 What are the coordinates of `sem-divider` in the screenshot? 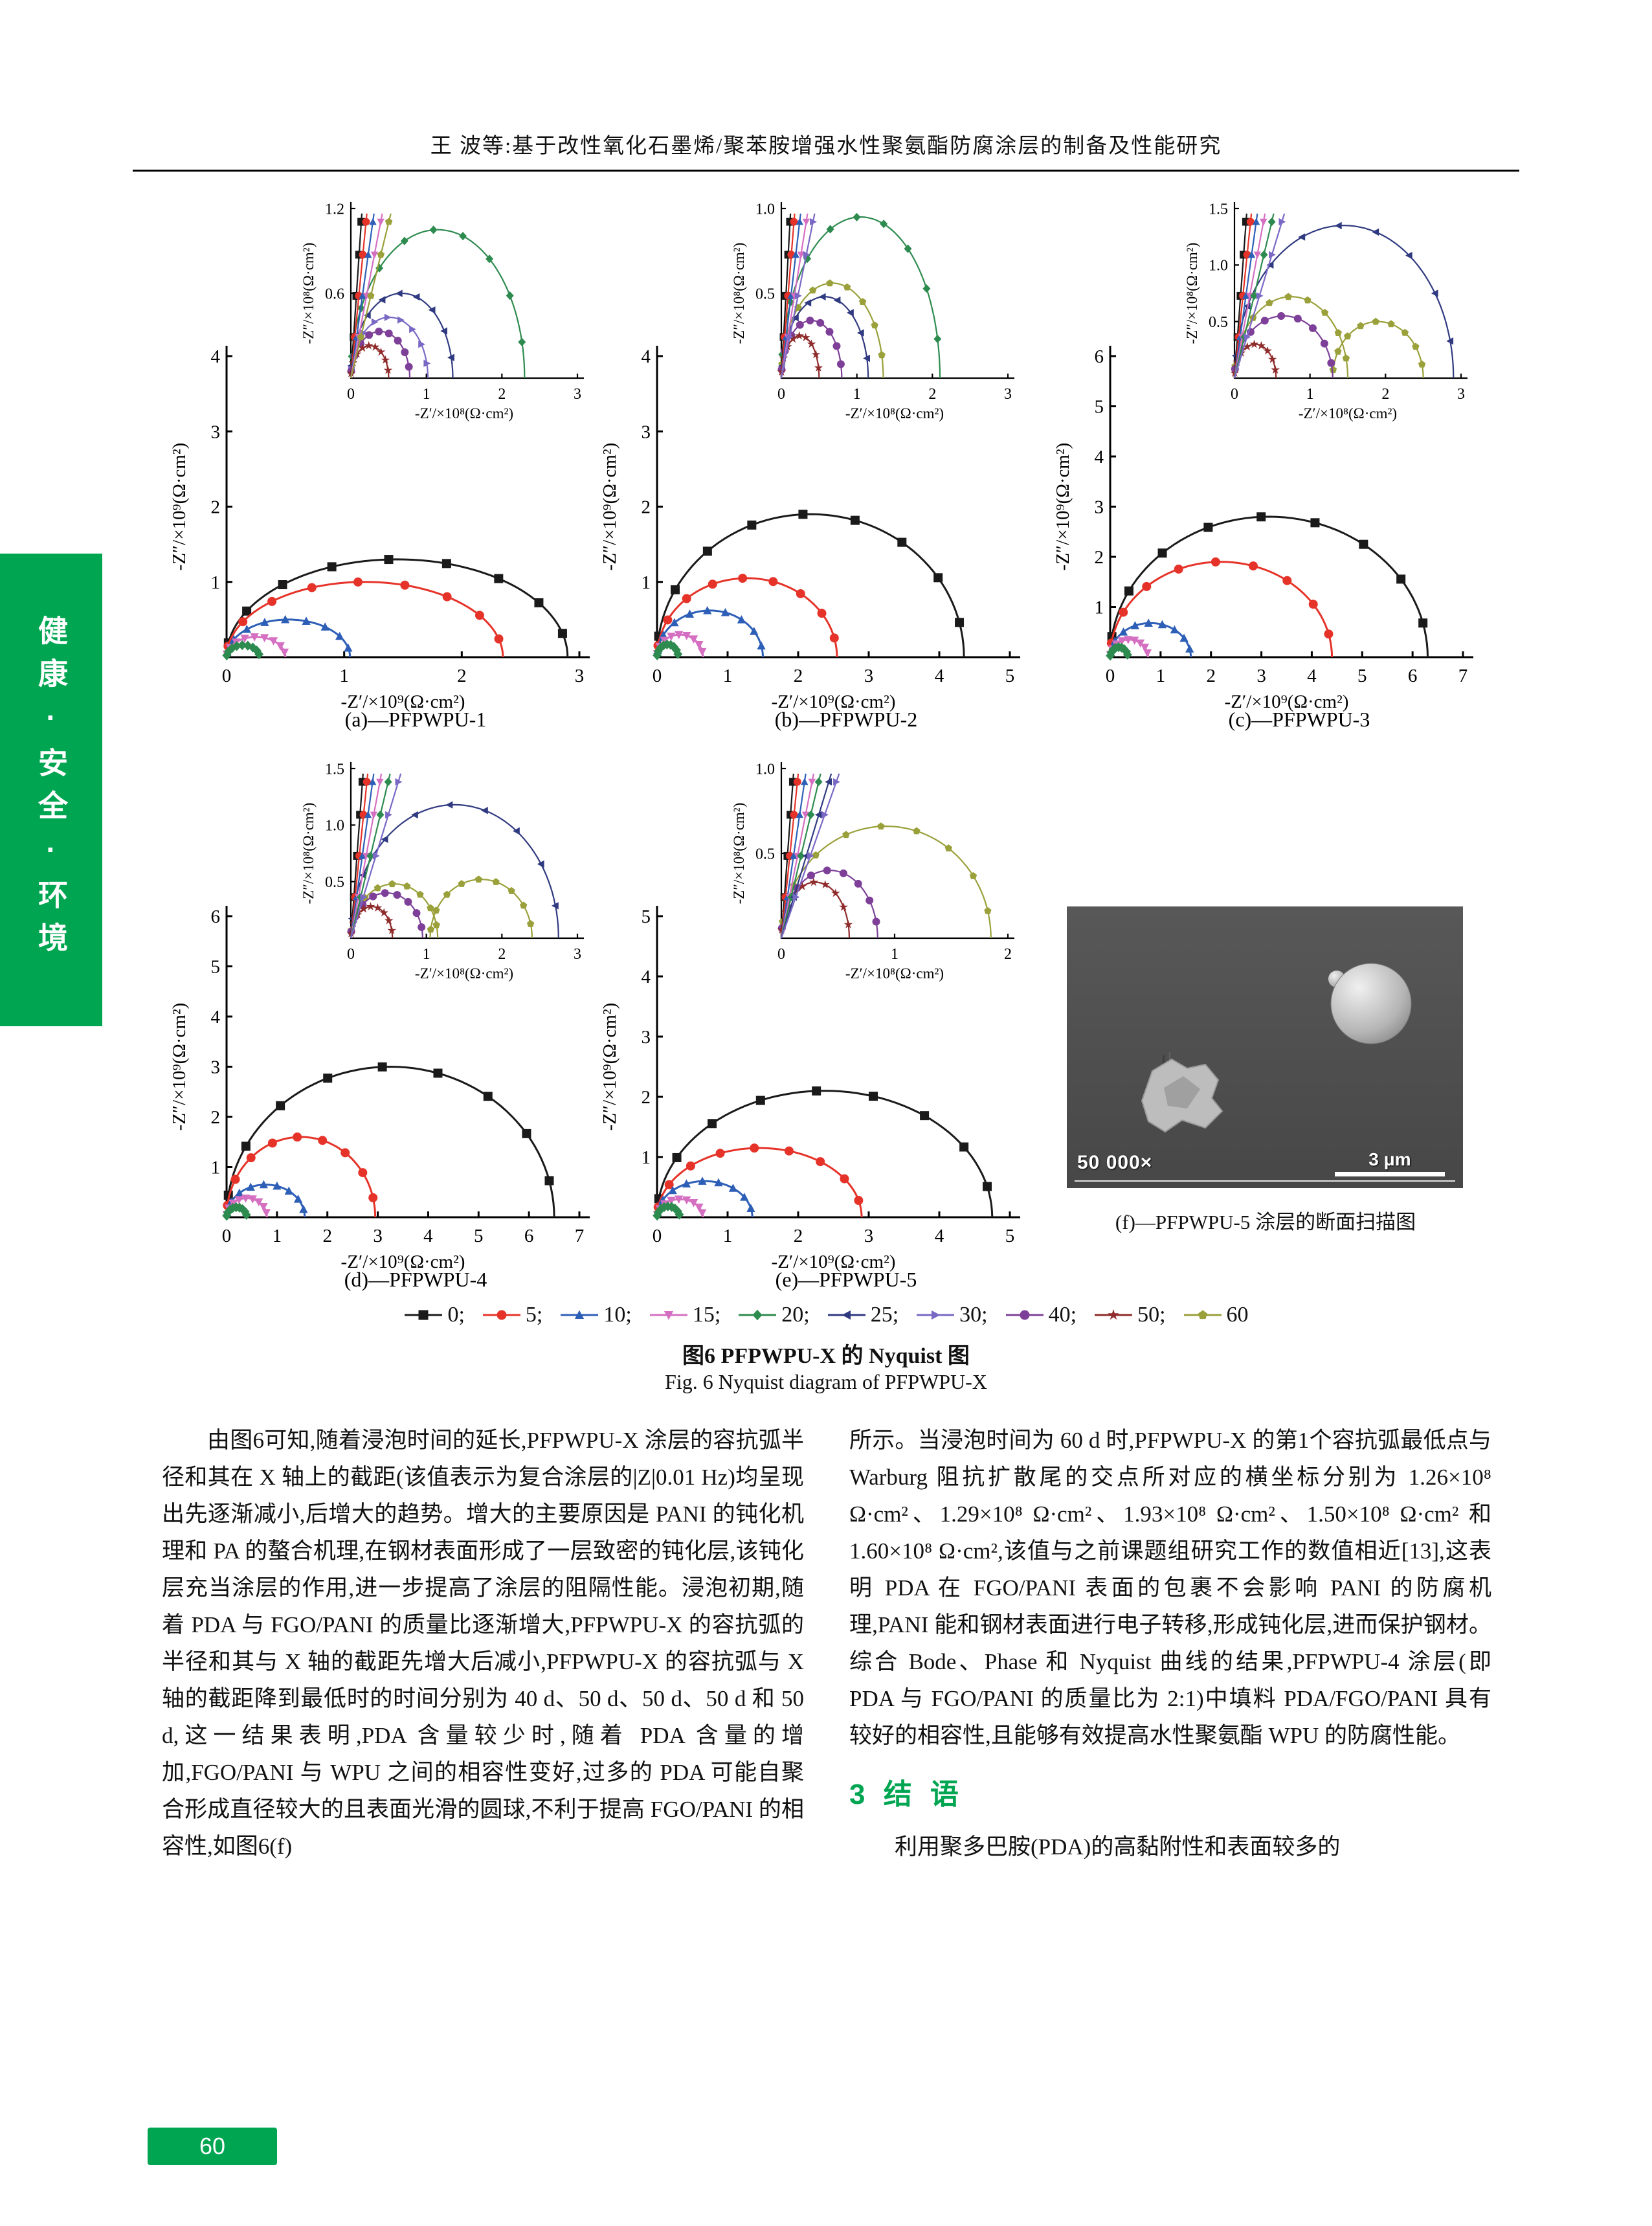 It's located at (1265, 1181).